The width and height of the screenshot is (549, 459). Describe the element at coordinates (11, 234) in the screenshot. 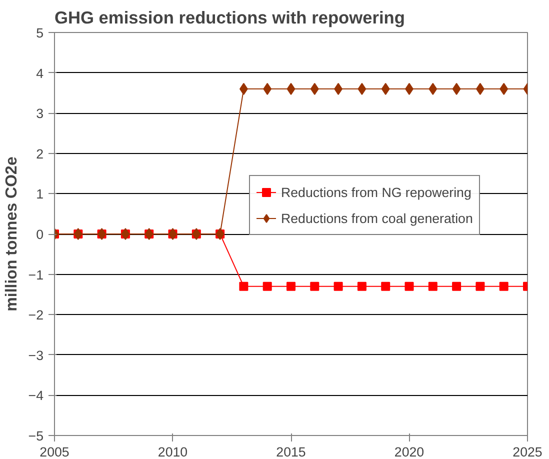

I see `y-axis-title: million tonnes CO2e` at that location.